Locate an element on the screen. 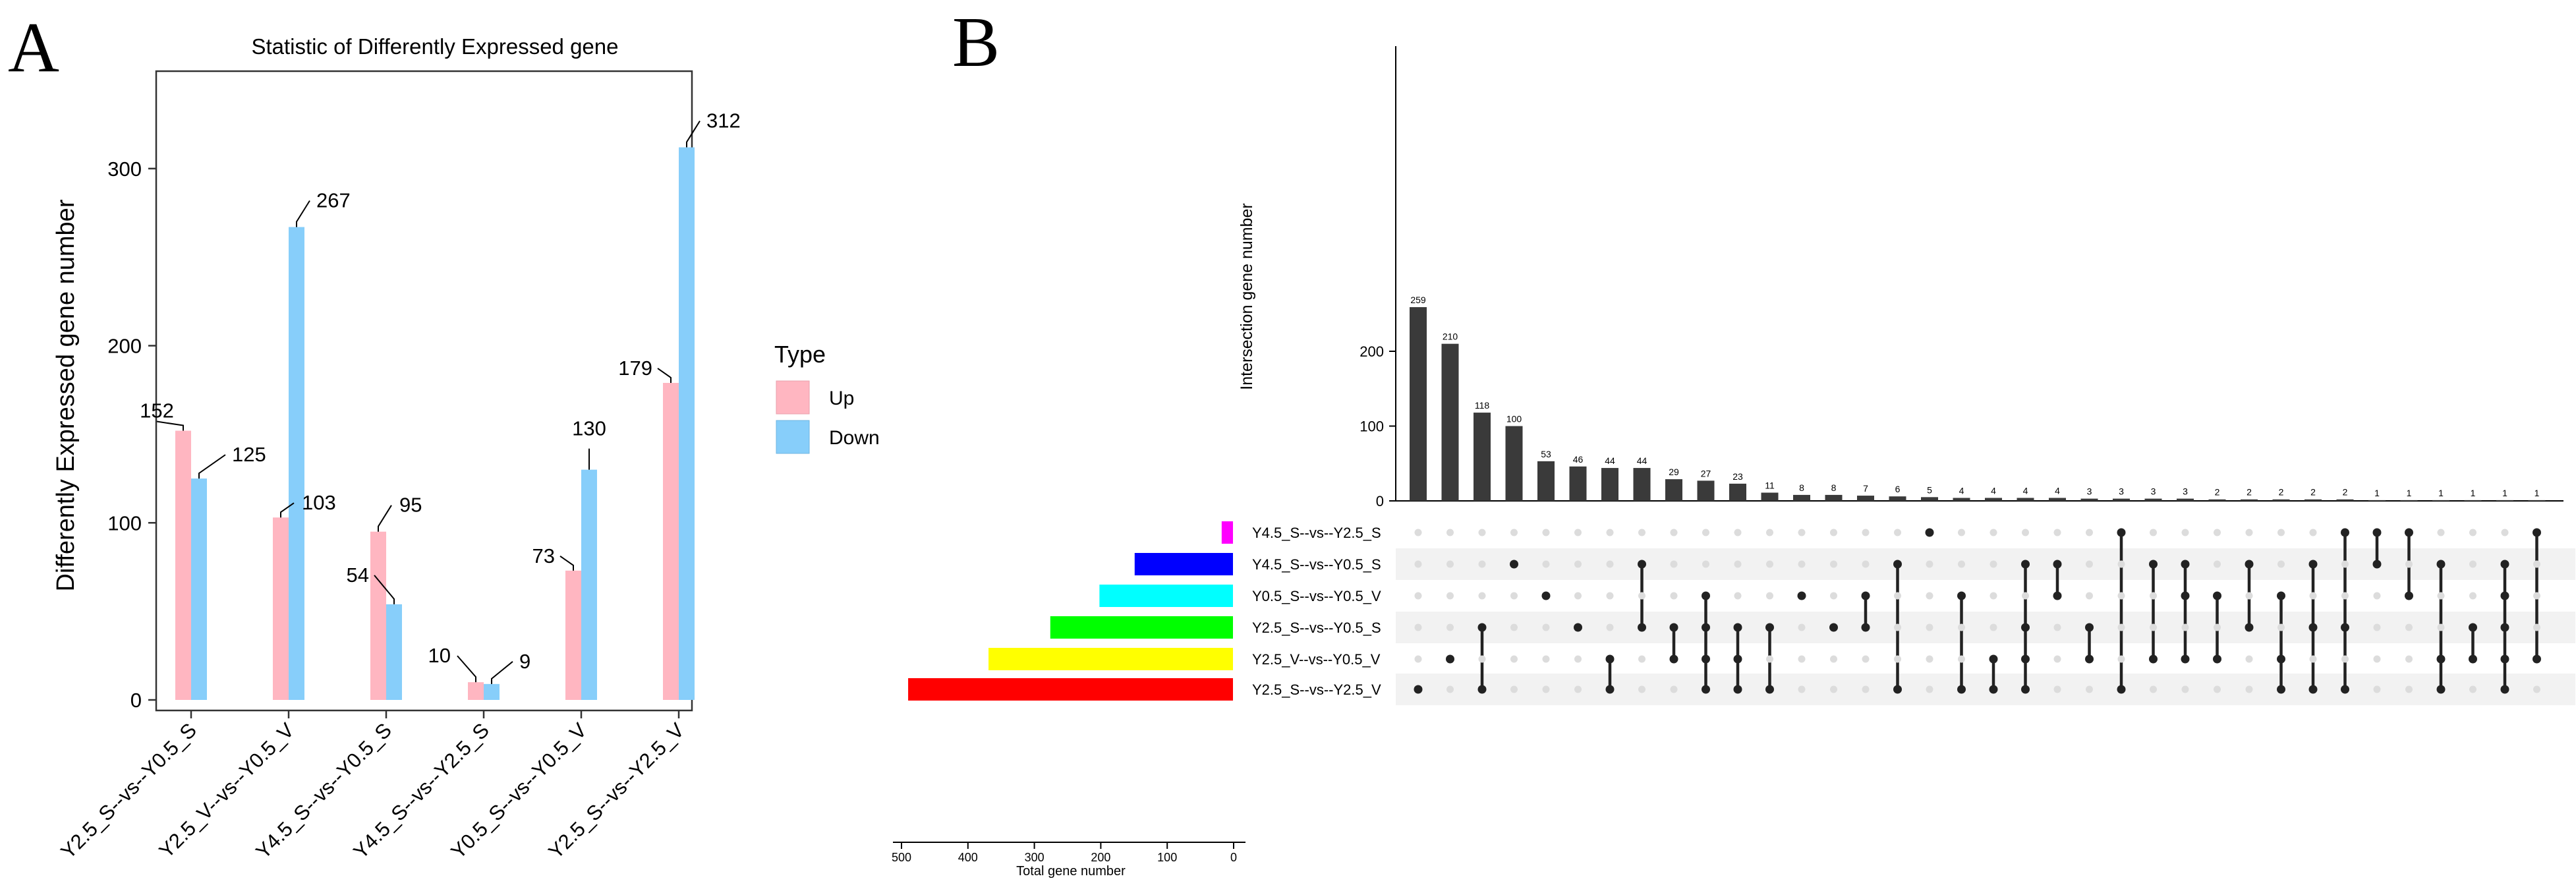 Image resolution: width=2576 pixels, height=895 pixels. bar-up is located at coordinates (476, 691).